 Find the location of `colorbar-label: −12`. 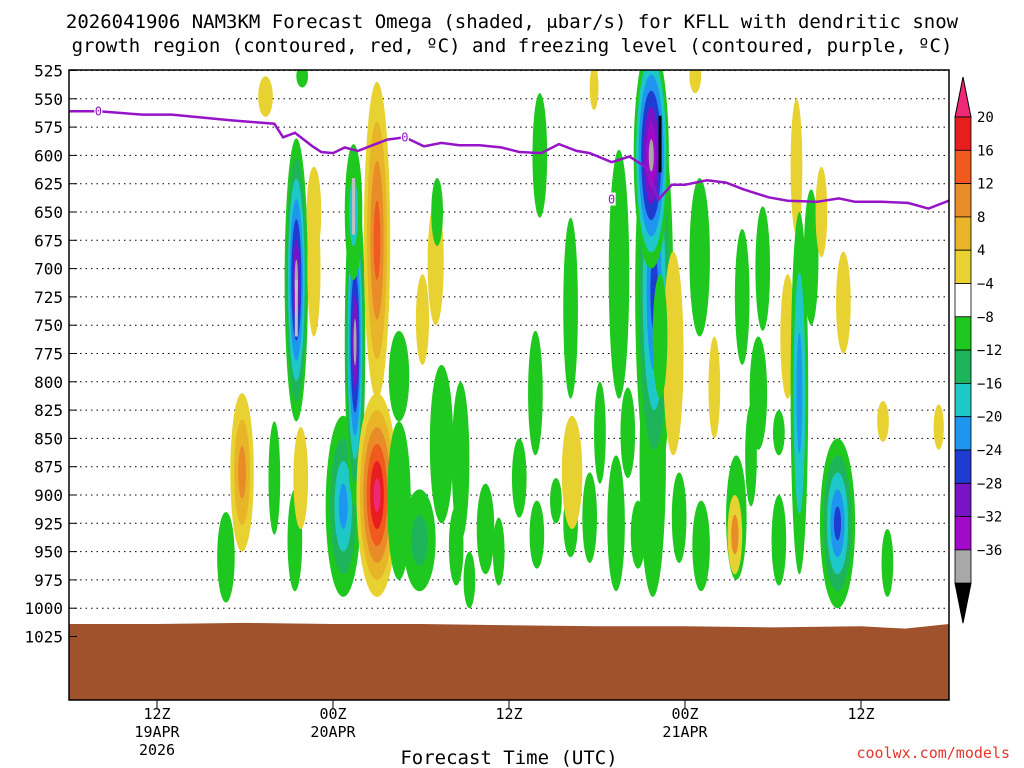

colorbar-label: −12 is located at coordinates (989, 351).